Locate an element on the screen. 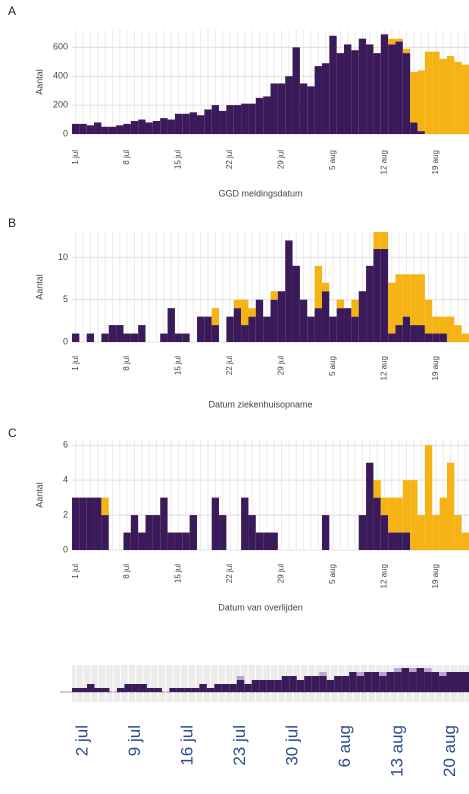 Image resolution: width=469 pixels, height=794 pixels. x-tick-label: 29 jul is located at coordinates (281, 365).